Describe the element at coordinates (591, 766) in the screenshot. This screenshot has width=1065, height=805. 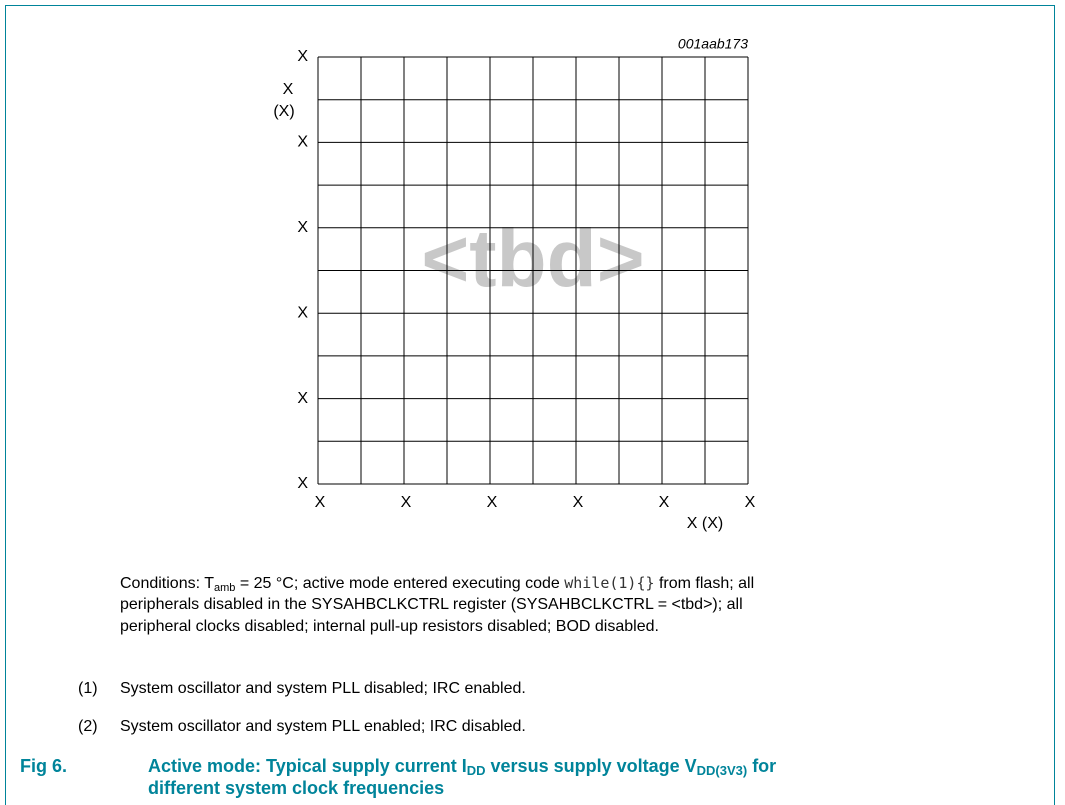
I see `text-run: versus supply voltage V` at that location.